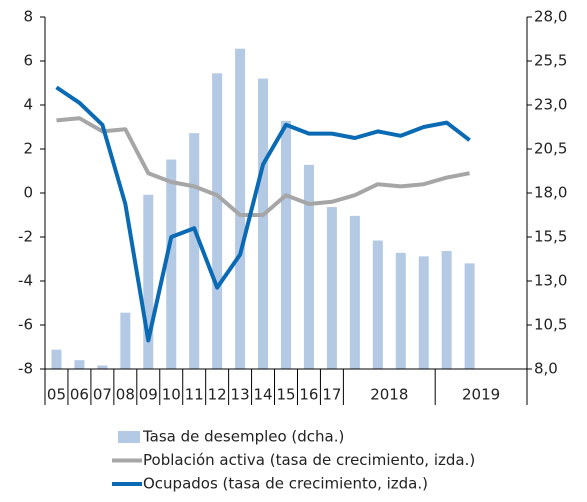 The width and height of the screenshot is (587, 502). Describe the element at coordinates (546, 369) in the screenshot. I see `y2-tick-label: 8,0` at that location.